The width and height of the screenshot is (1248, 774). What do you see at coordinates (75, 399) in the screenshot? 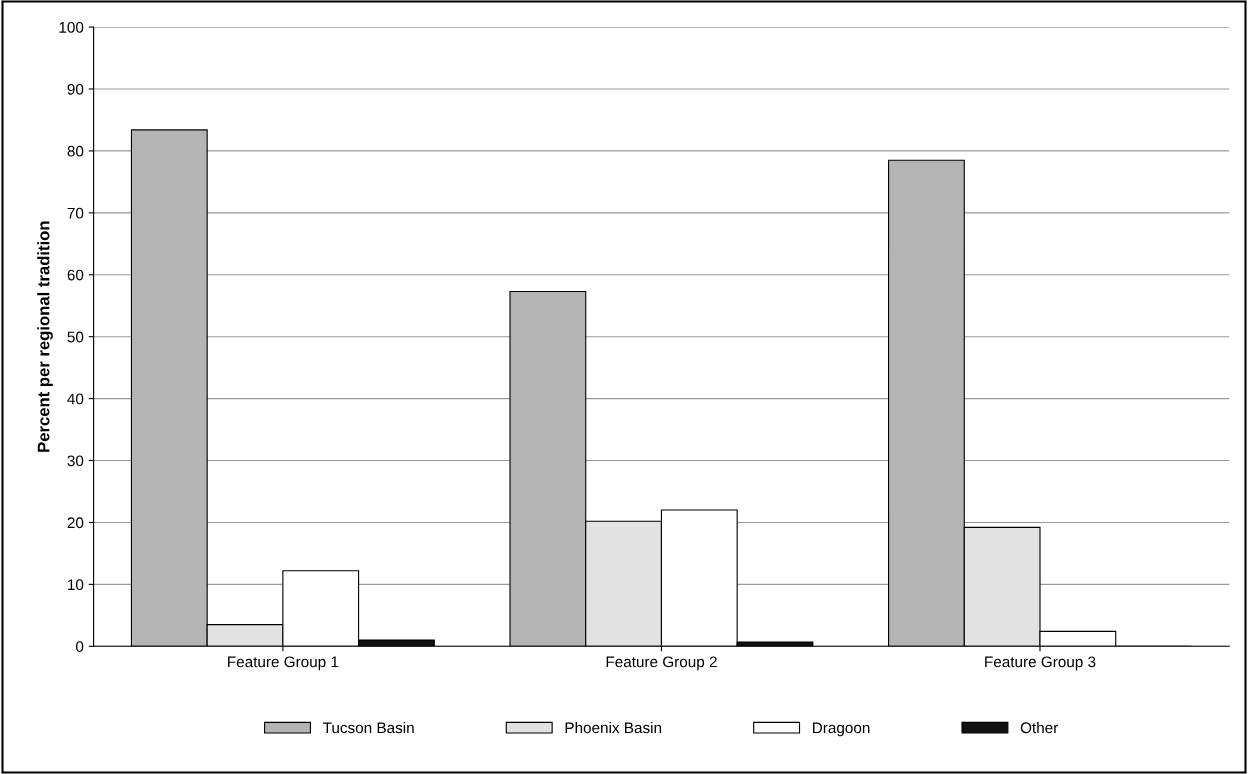
I see `y-tick-label: 40` at bounding box center [75, 399].